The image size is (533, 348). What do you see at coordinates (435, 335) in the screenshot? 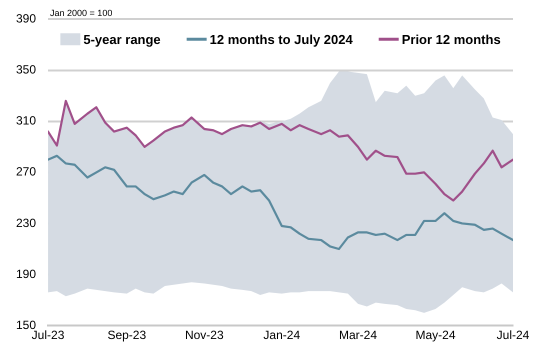
I see `x-tick-label: May-24` at bounding box center [435, 335].